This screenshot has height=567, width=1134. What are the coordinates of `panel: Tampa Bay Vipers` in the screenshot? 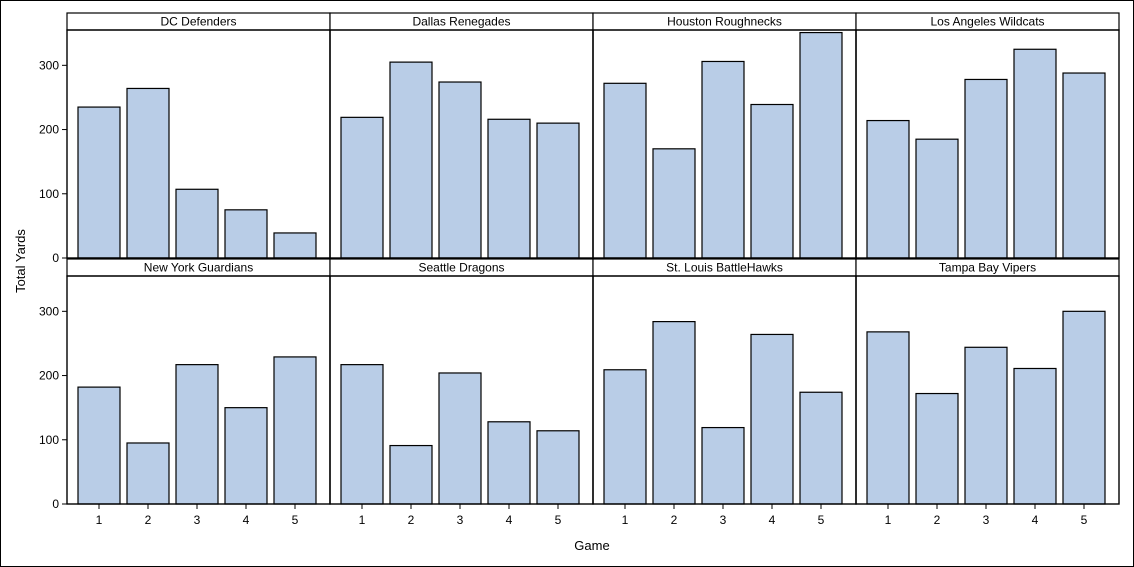 It's located at (987, 381).